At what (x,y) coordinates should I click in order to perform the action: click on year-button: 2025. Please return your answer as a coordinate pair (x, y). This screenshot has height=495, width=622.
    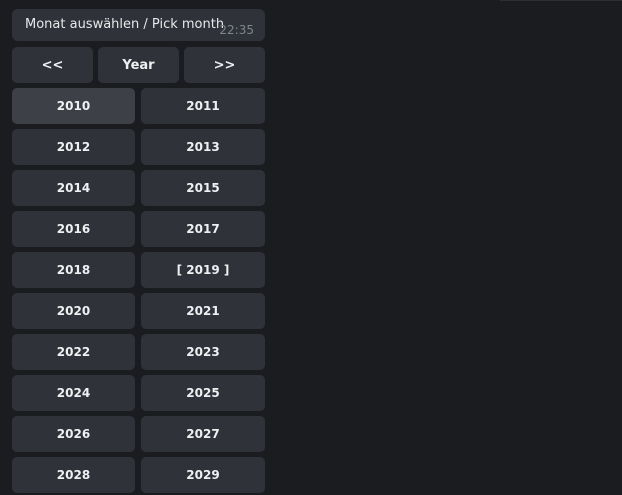
    Looking at the image, I should click on (203, 393).